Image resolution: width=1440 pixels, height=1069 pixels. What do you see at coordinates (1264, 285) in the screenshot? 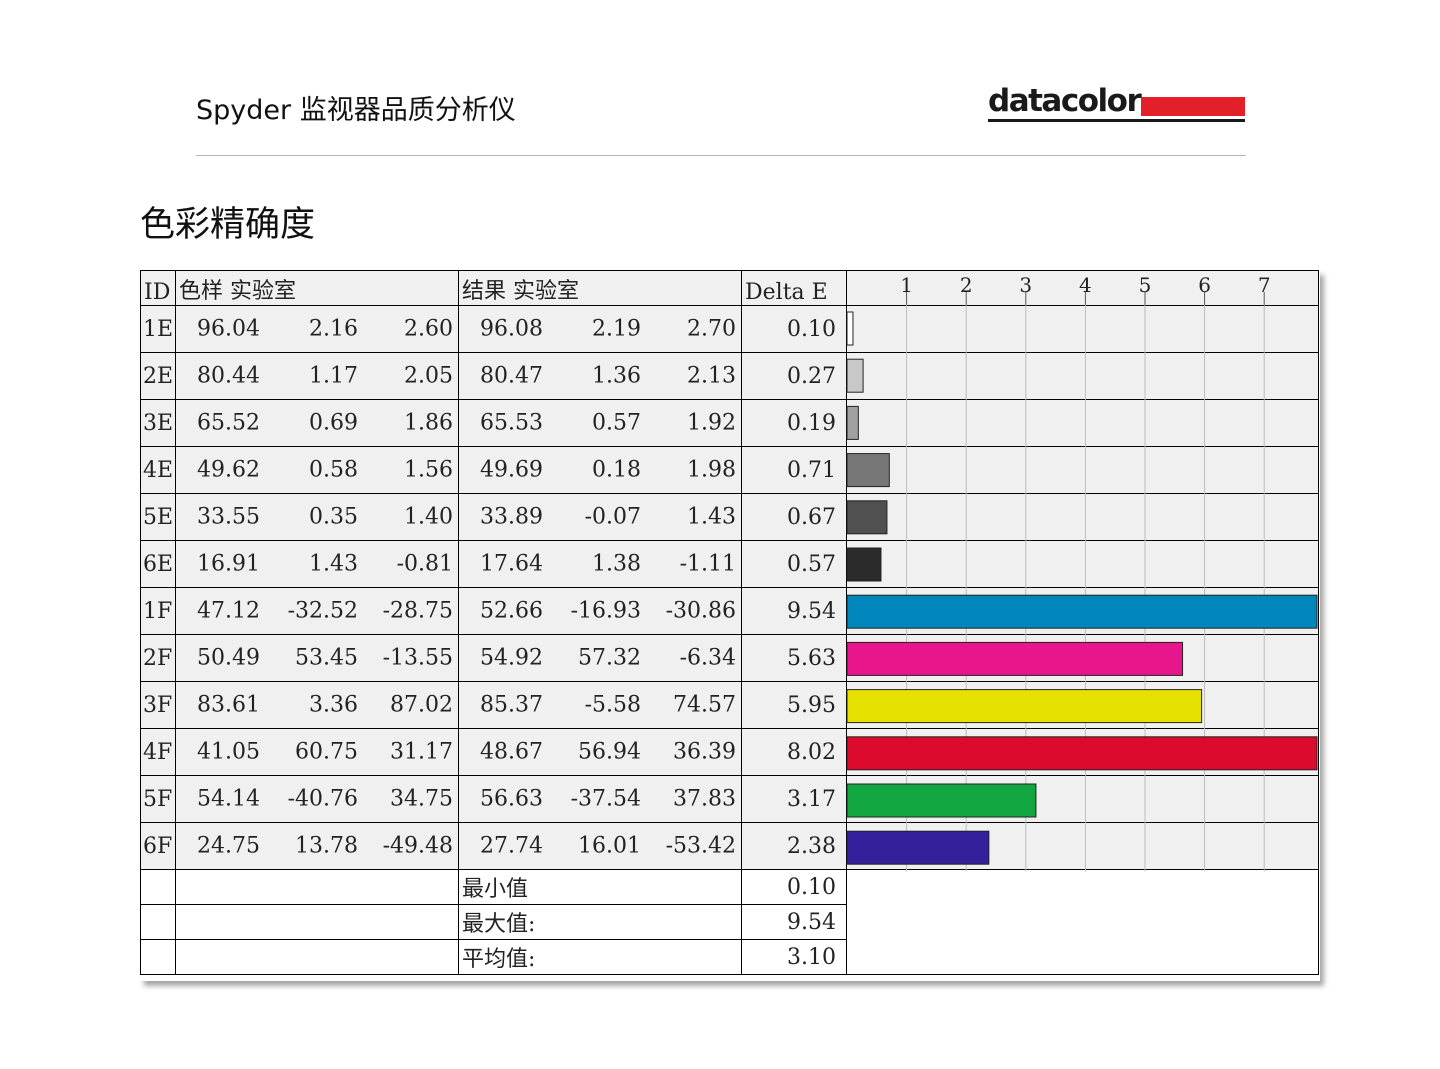
I see `tick-label-7: 7` at bounding box center [1264, 285].